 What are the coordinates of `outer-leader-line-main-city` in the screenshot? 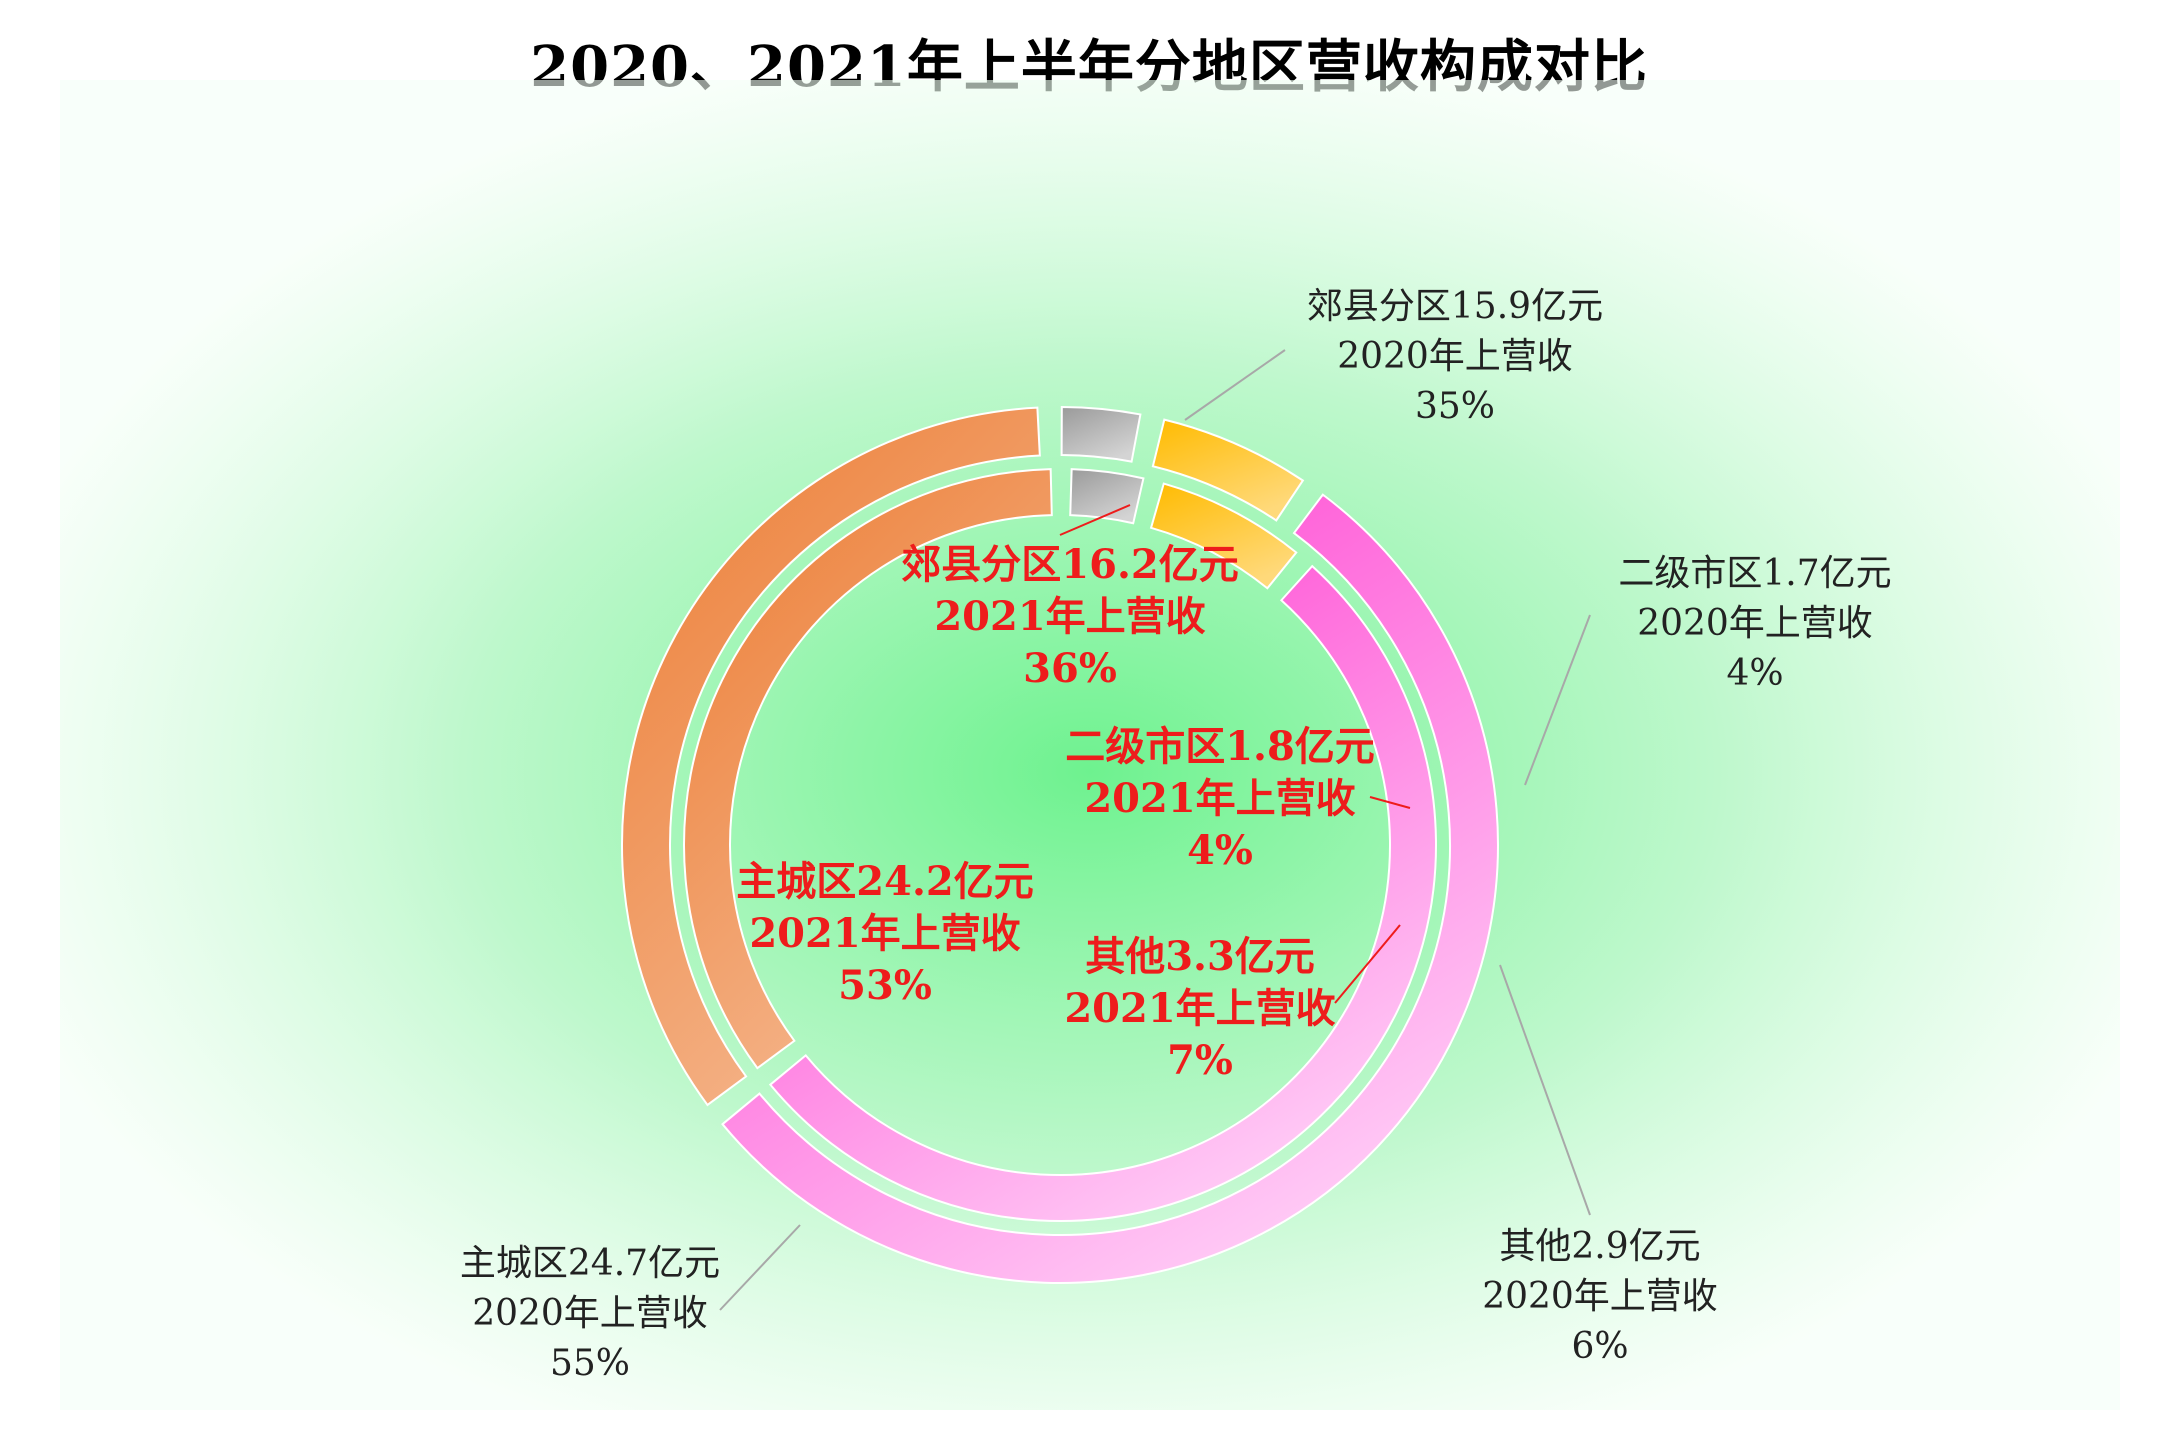 It's located at (760, 1267).